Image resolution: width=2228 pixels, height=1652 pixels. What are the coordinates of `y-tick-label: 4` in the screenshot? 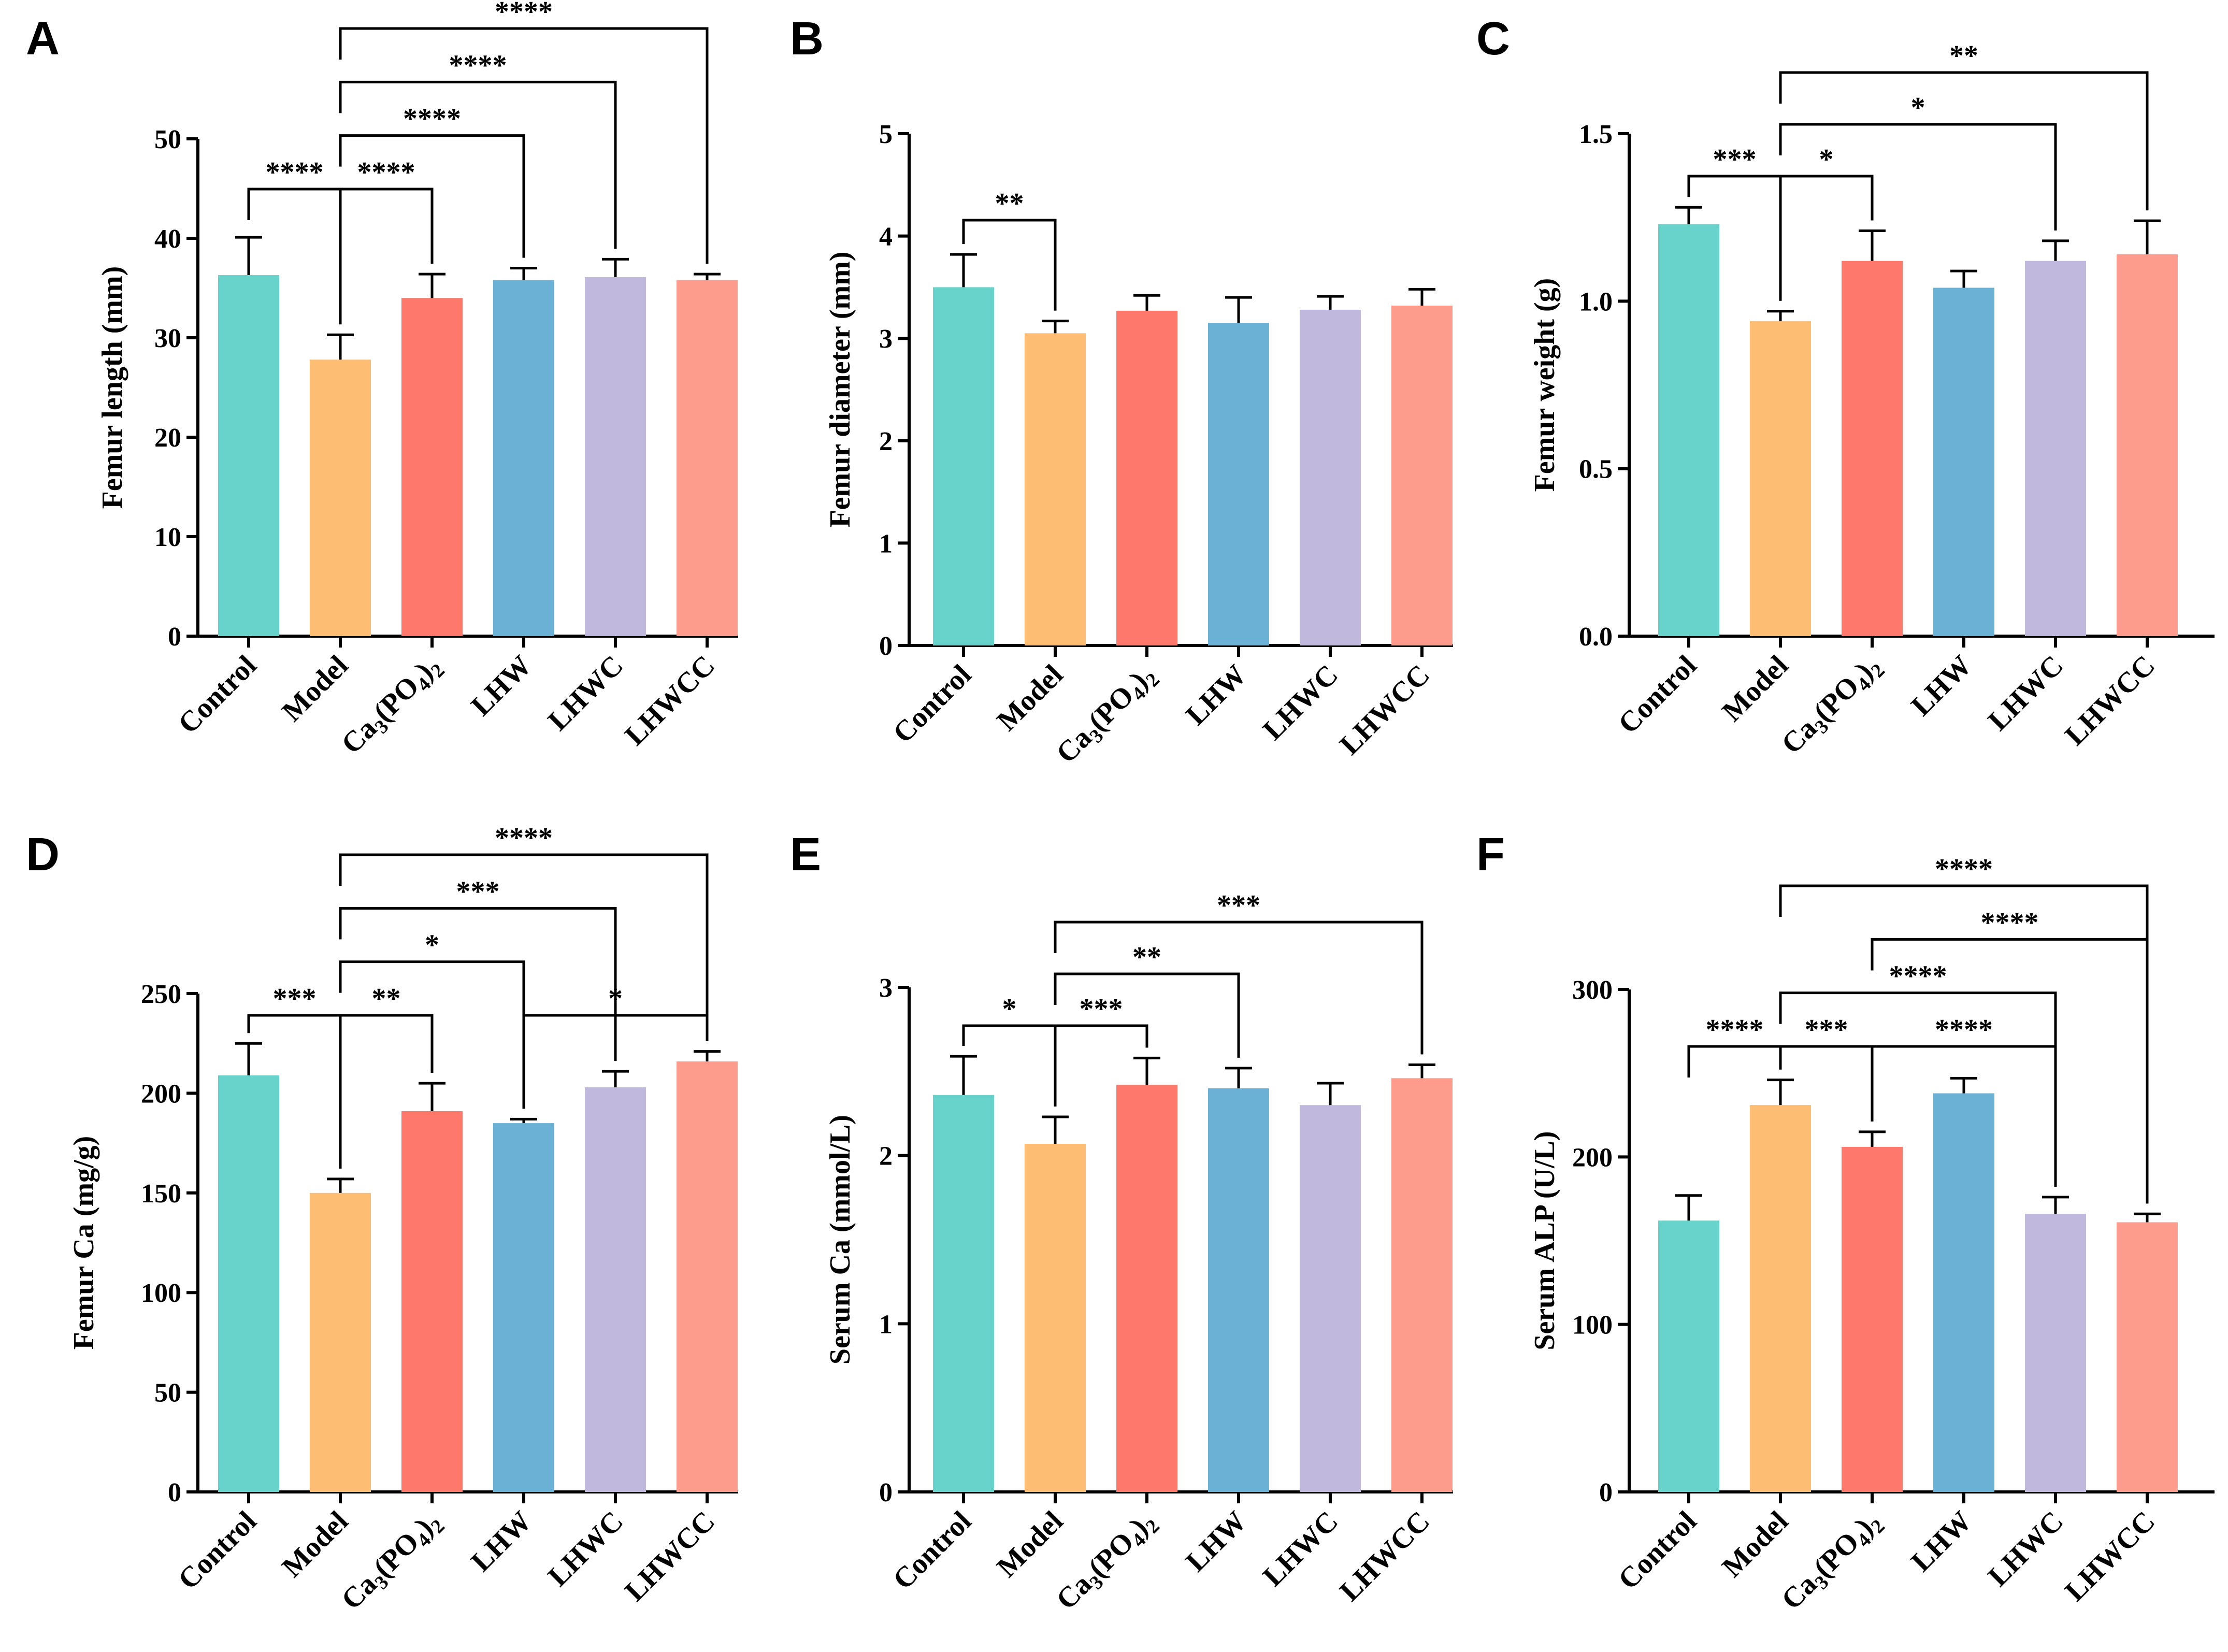 It's located at (886, 237).